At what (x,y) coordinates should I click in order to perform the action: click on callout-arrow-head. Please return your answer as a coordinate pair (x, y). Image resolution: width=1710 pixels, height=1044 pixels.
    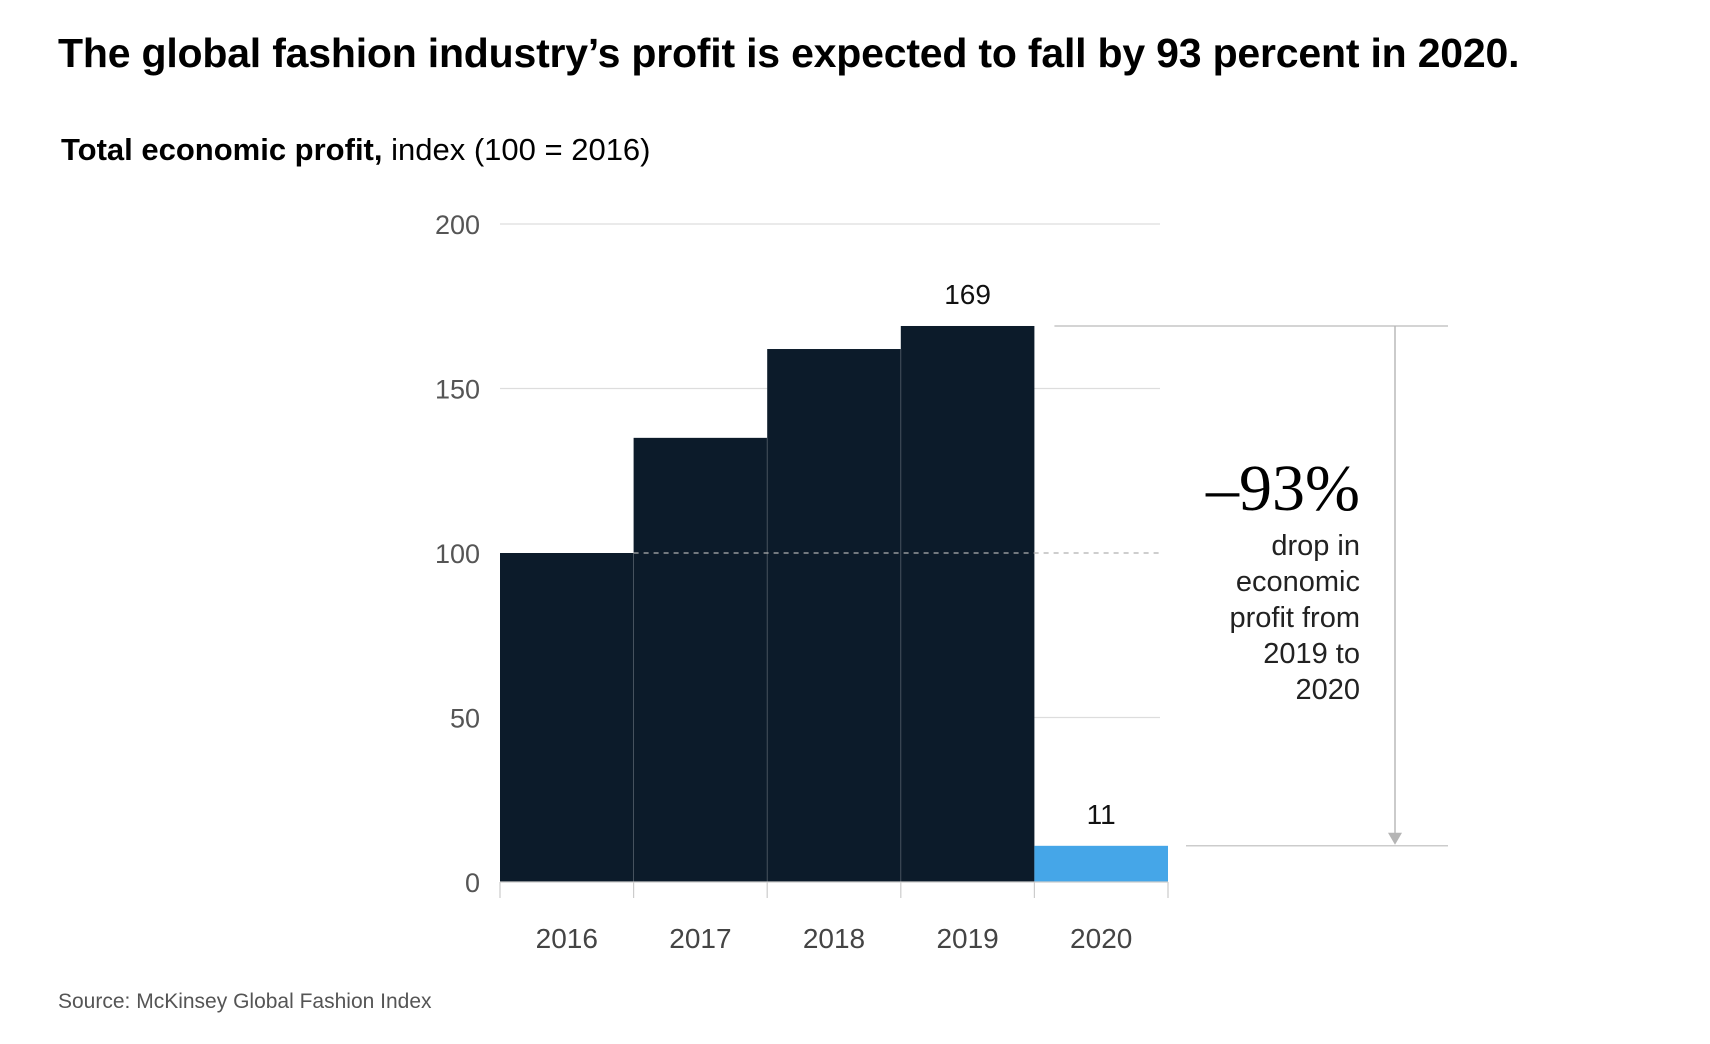
    Looking at the image, I should click on (1395, 838).